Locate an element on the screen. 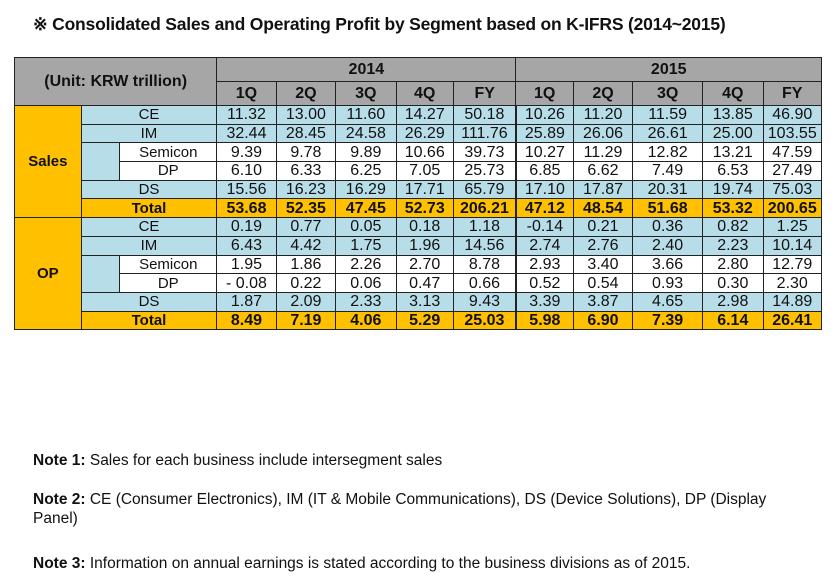 The height and width of the screenshot is (584, 840). value-cell: 0.19 is located at coordinates (246, 227).